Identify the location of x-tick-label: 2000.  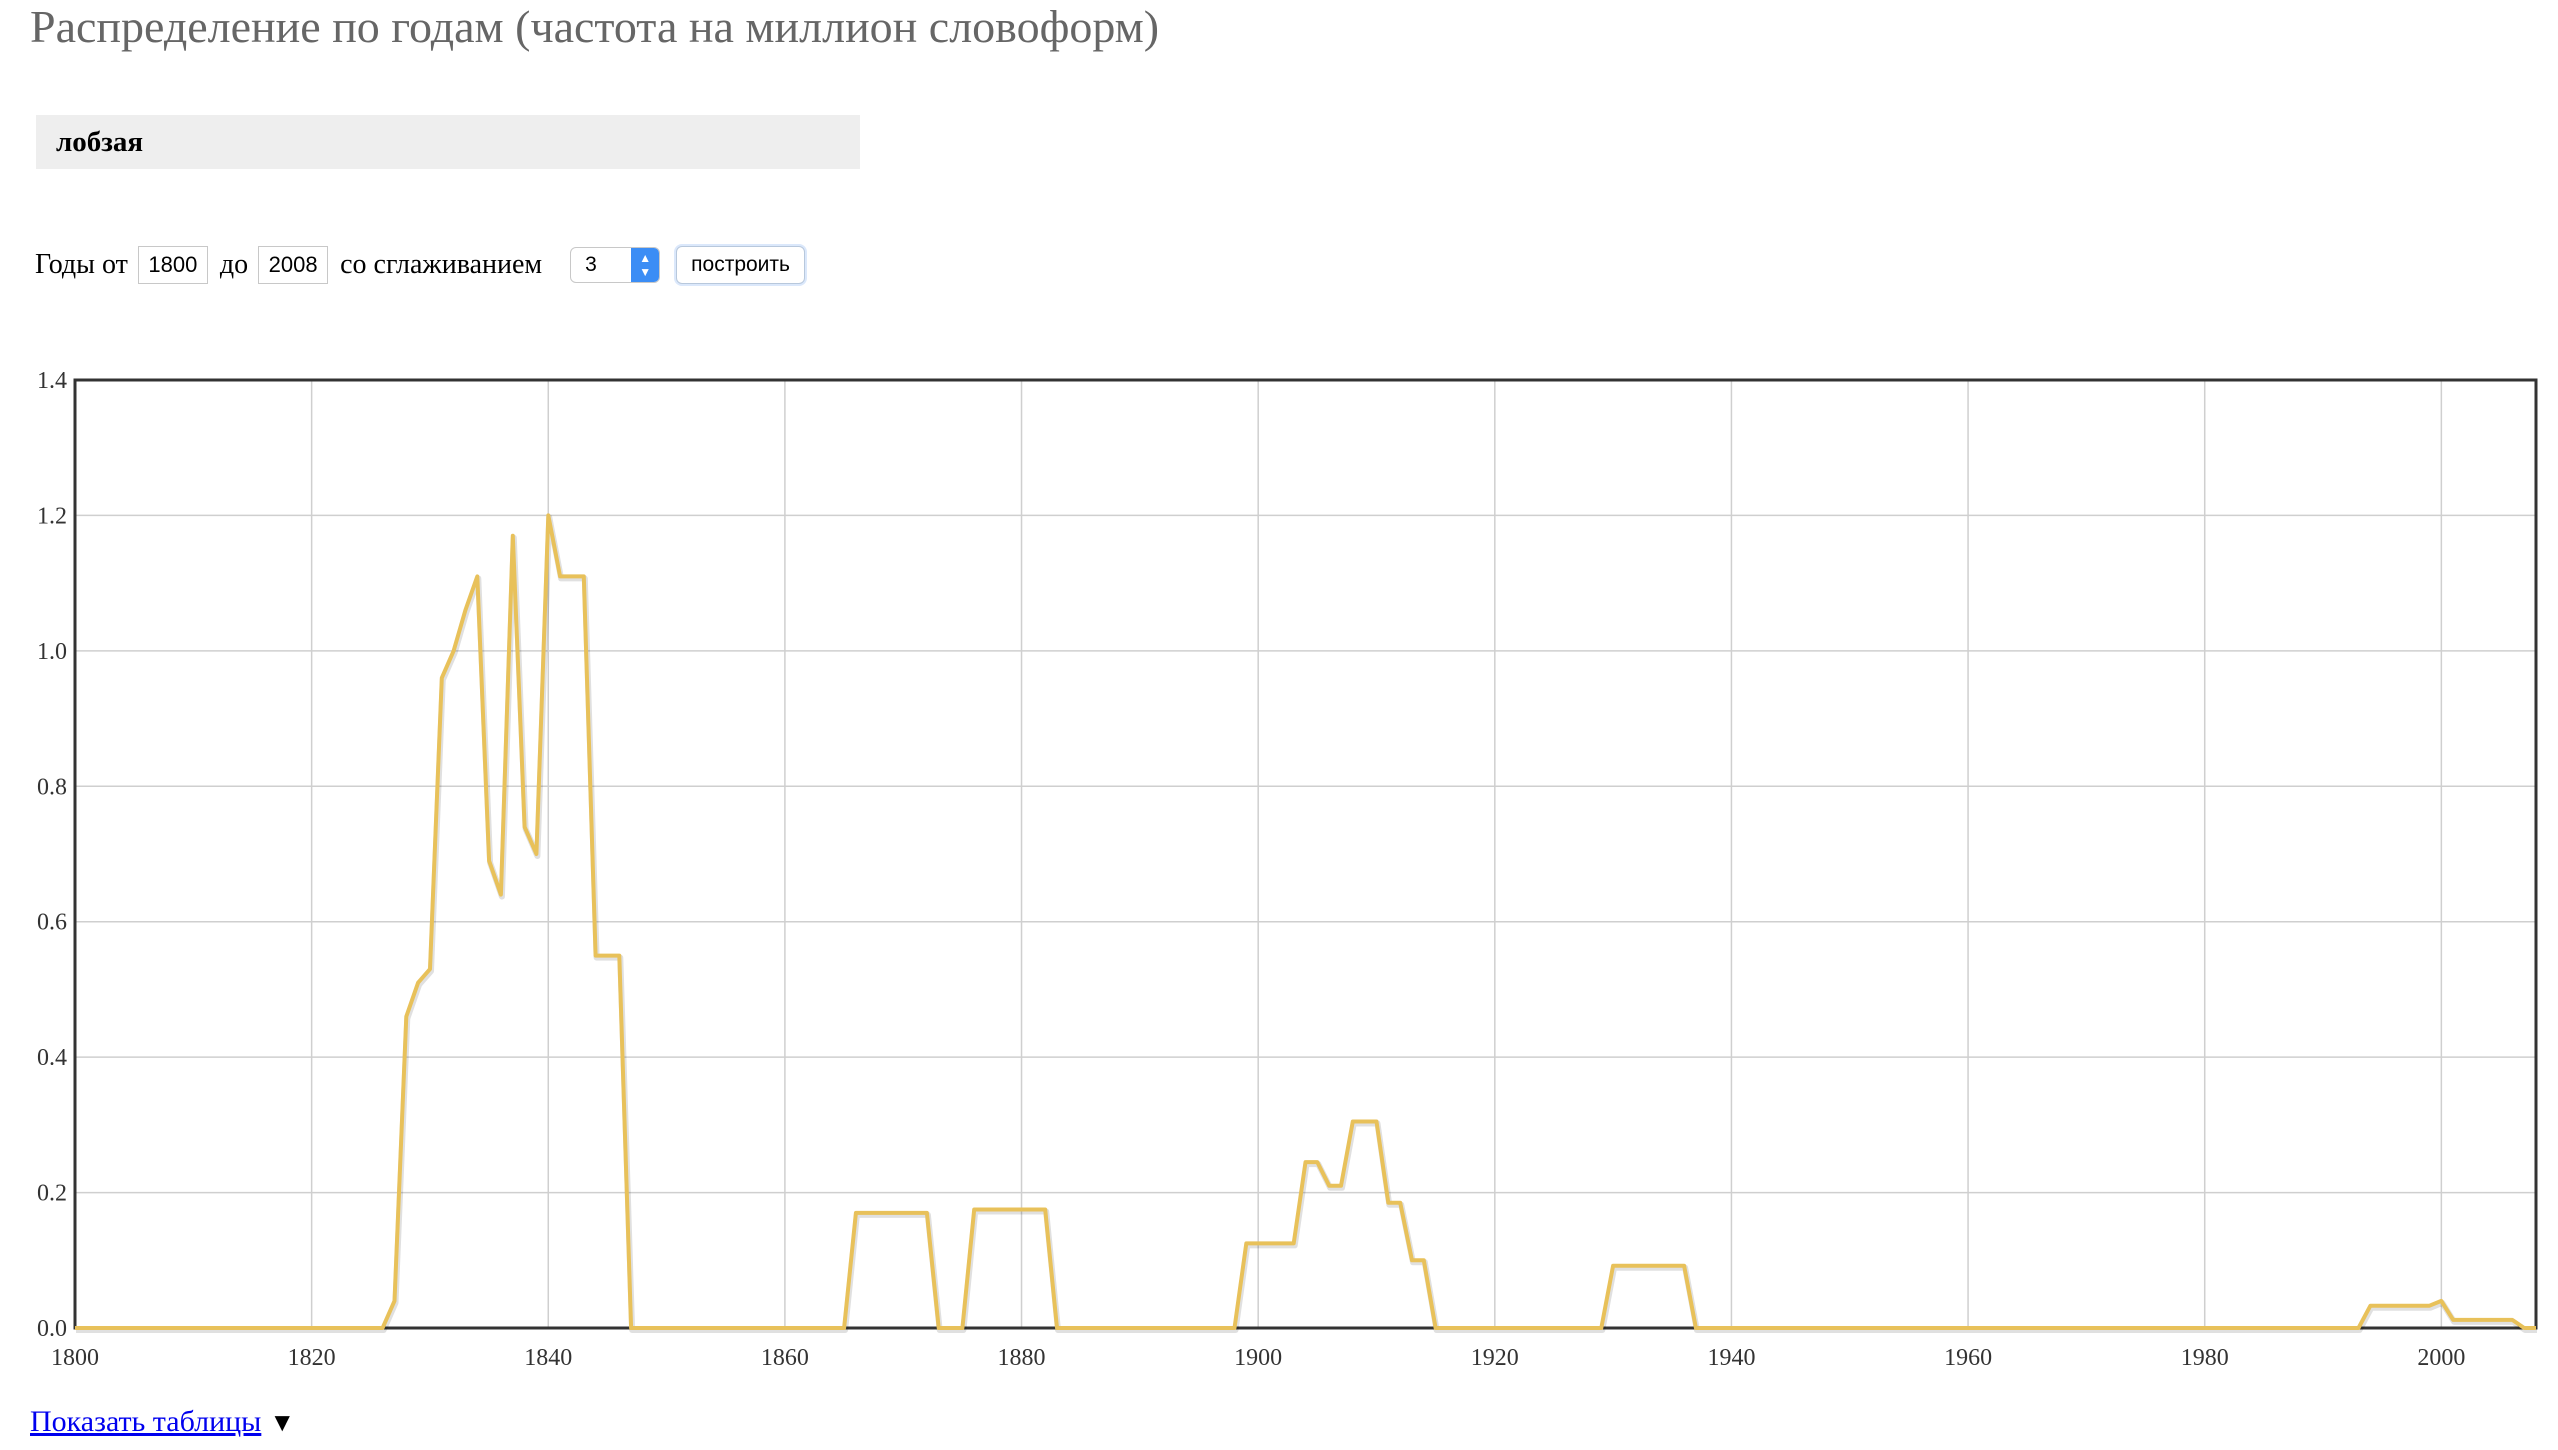
(2441, 1358).